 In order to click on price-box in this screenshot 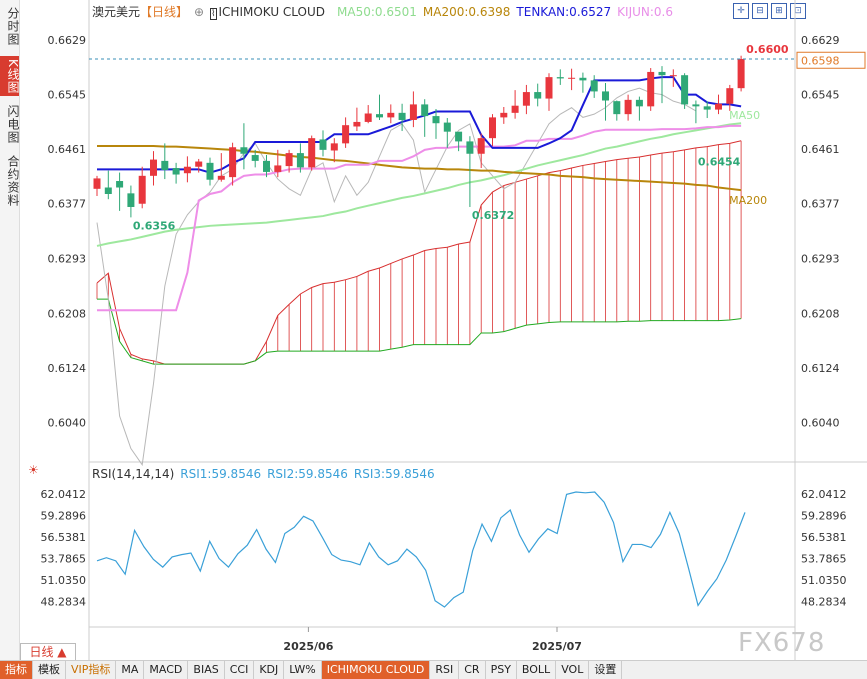, I will do `click(831, 60)`.